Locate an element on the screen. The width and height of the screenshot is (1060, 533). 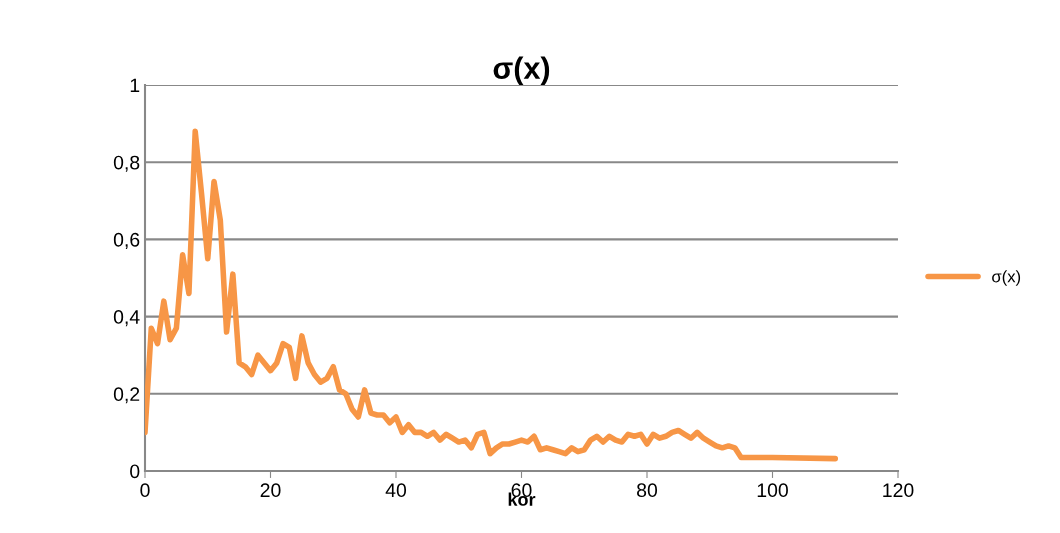
legend-label: σ(x) is located at coordinates (1006, 278).